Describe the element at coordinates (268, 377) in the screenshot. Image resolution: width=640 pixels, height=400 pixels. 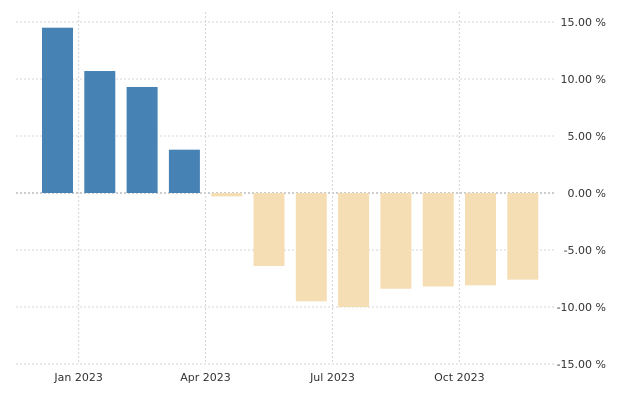
I see `x-axis-ticks: Jan 2023 Apr 2023 Jul 2023 Oct 2023` at that location.